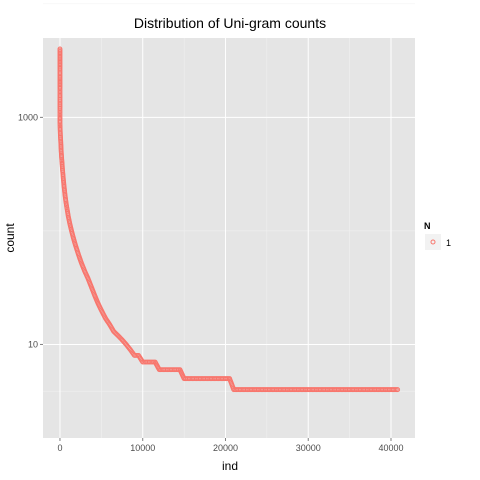  Describe the element at coordinates (433, 242) in the screenshot. I see `legend-key` at that location.